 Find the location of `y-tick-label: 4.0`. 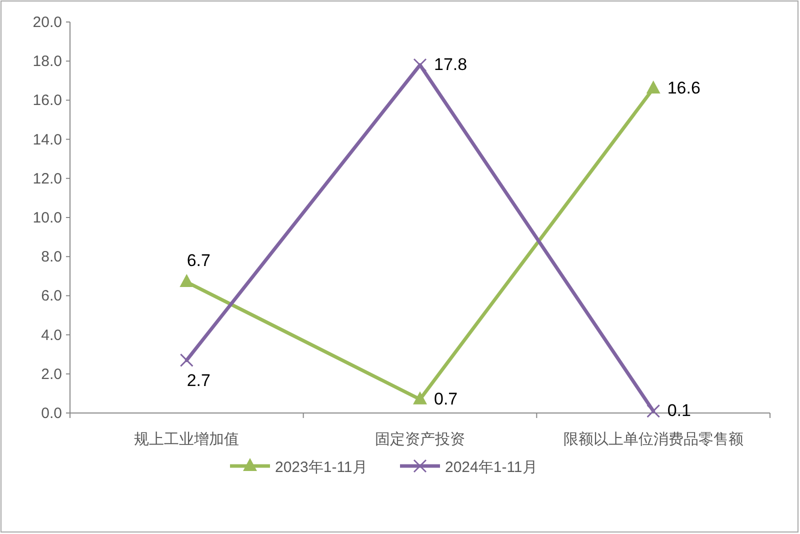

y-tick-label: 4.0 is located at coordinates (51, 335).